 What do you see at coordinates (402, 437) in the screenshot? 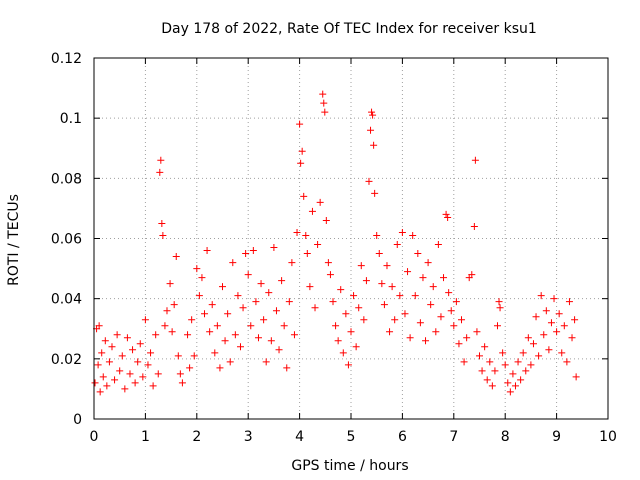
I see `x-tick-label: 6` at bounding box center [402, 437].